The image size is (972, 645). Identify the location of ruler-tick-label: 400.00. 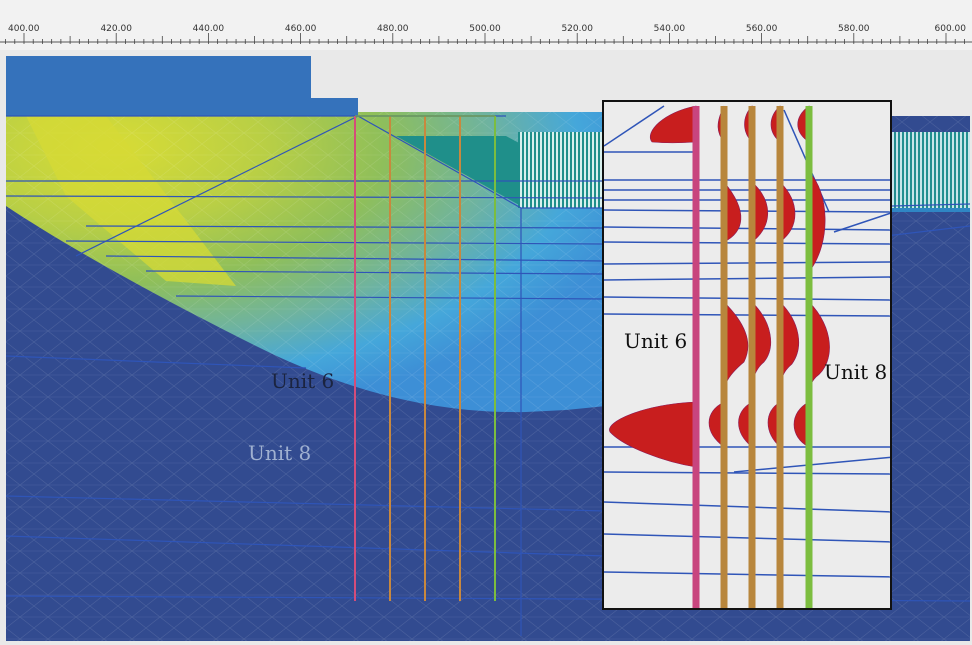
(24, 29).